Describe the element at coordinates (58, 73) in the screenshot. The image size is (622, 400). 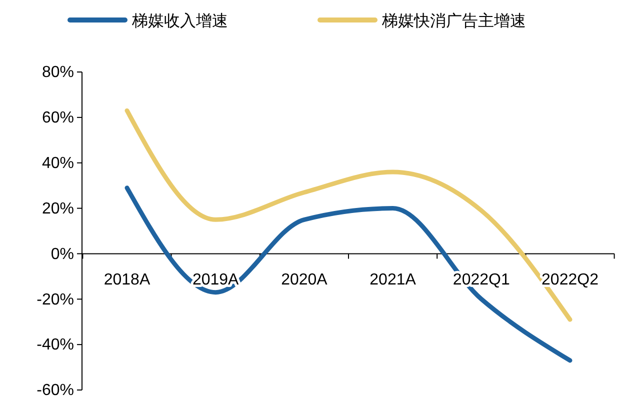
I see `y-tick-label: 80%` at that location.